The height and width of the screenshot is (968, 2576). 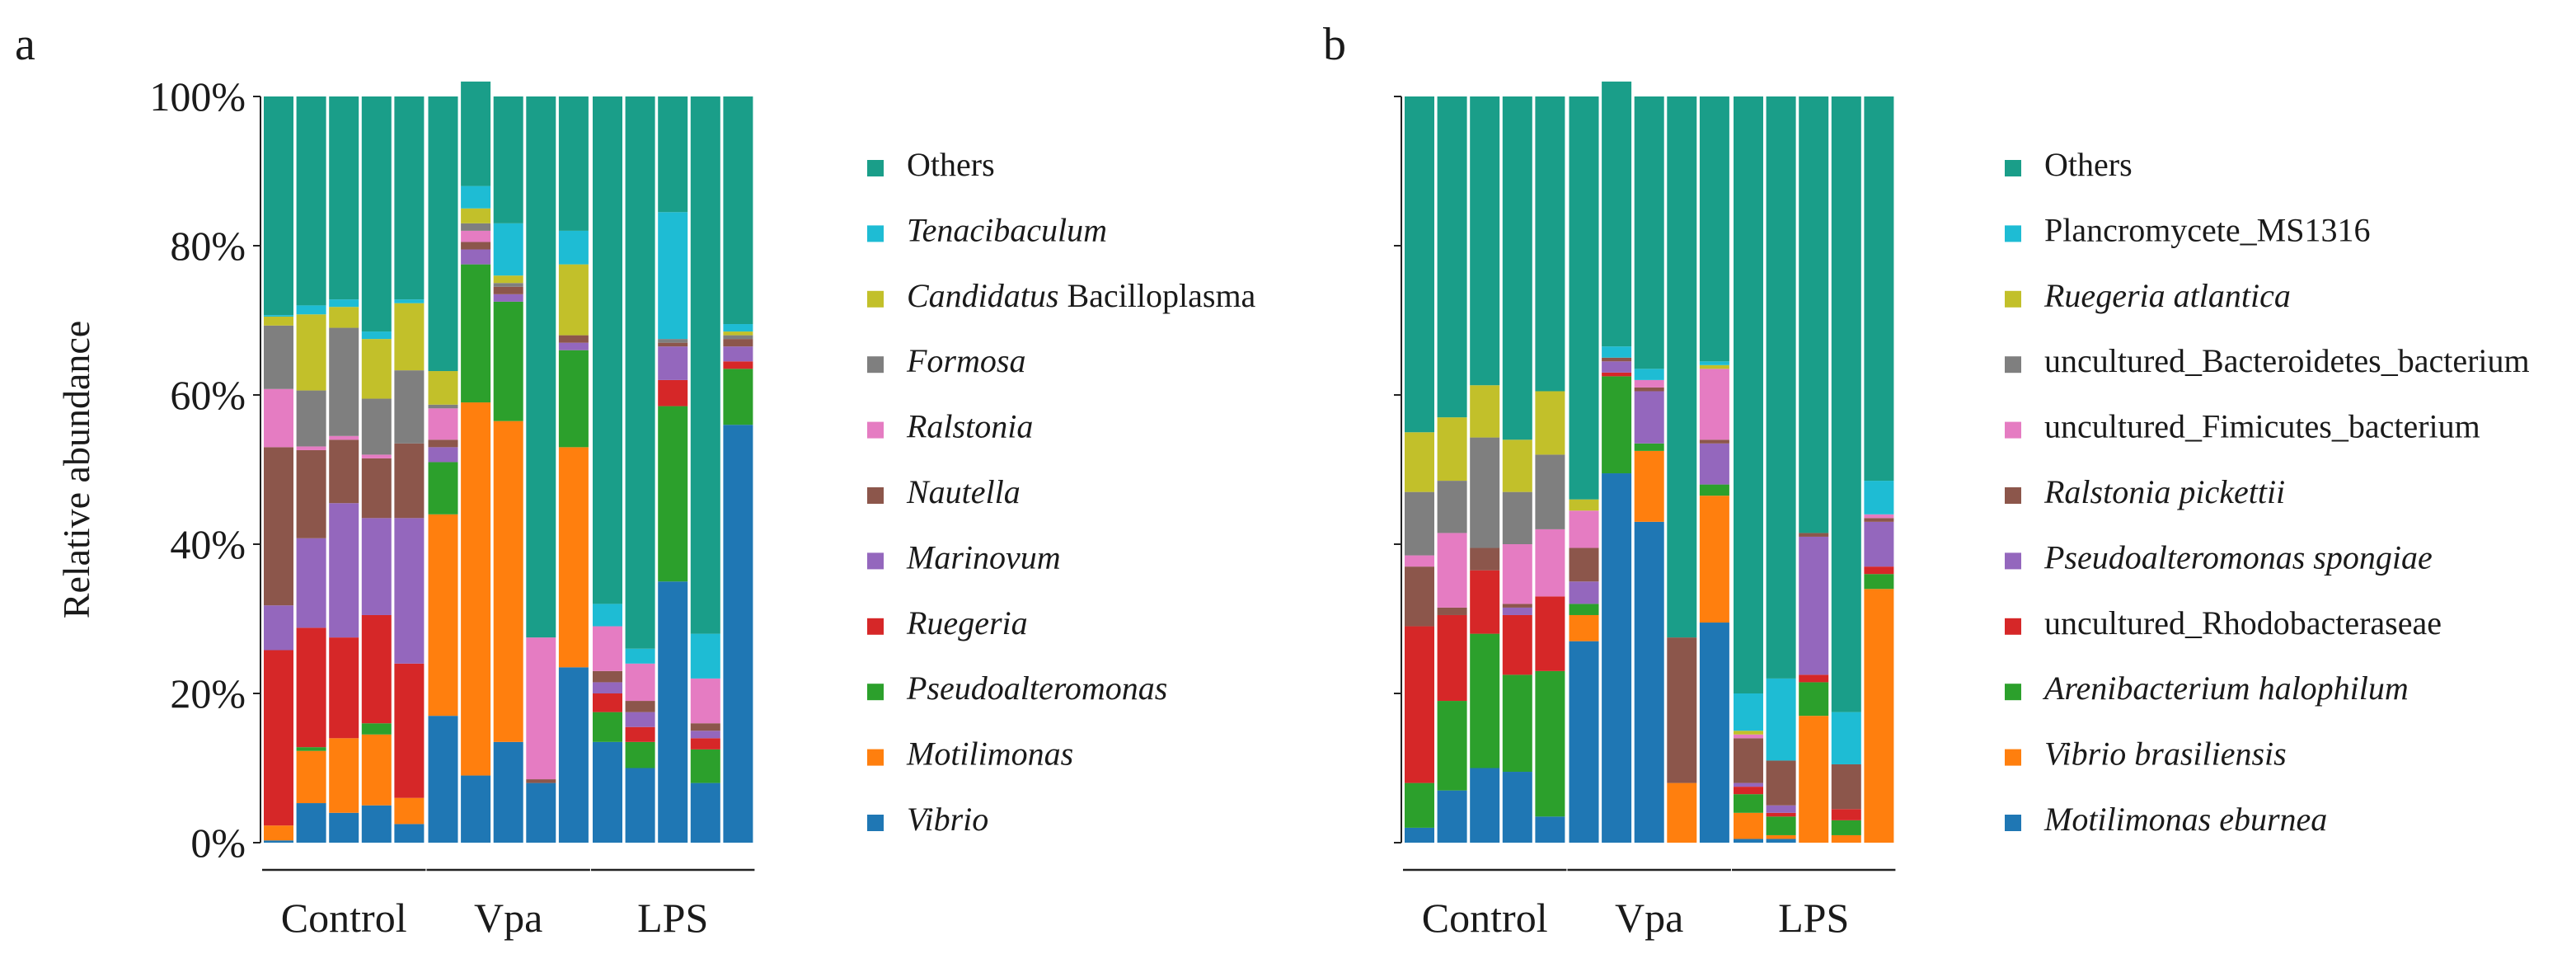 I want to click on legend-label: Candidatus Bacilloplasma, so click(x=1081, y=295).